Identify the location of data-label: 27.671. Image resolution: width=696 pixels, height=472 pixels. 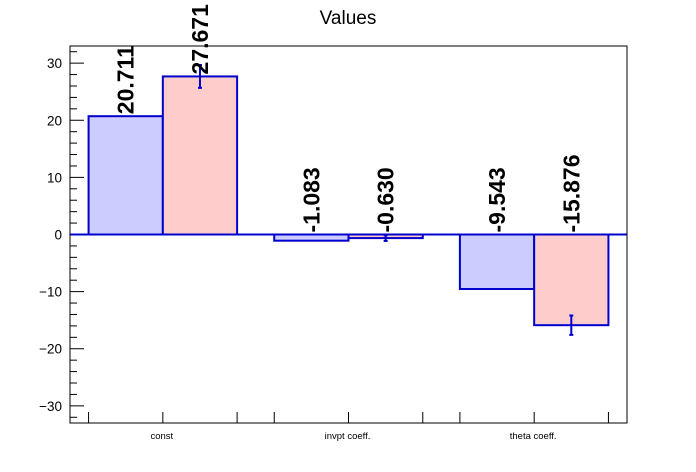
(200, 39).